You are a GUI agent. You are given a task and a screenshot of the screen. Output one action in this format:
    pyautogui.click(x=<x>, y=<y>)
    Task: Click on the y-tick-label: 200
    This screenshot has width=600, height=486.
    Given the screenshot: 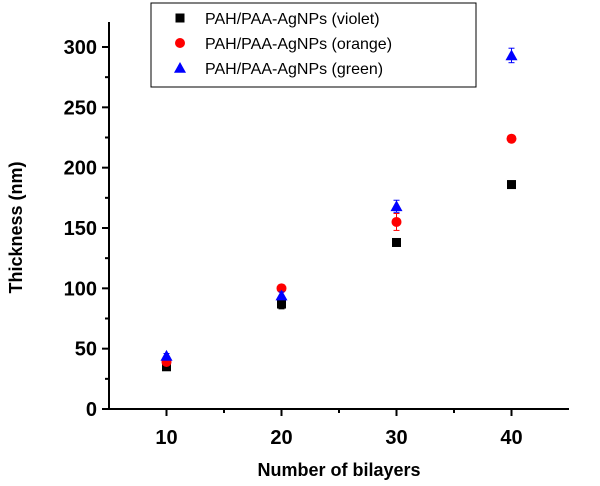 What is the action you would take?
    pyautogui.click(x=80, y=169)
    